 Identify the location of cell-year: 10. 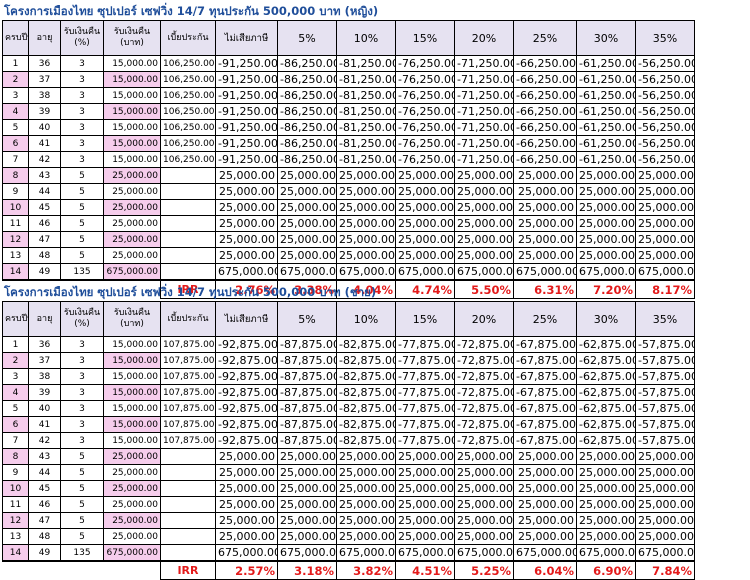
(16, 489).